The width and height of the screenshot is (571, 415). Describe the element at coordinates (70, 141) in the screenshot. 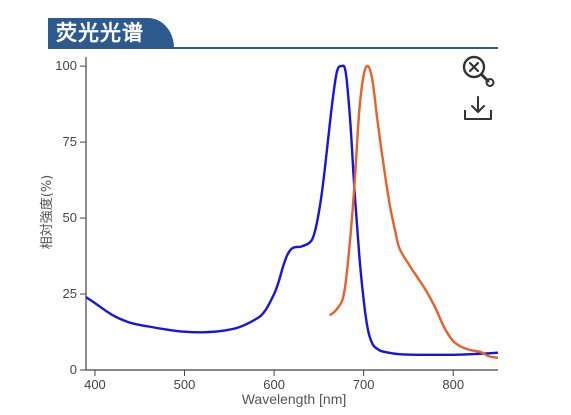

I see `y-tick-label: 75` at that location.